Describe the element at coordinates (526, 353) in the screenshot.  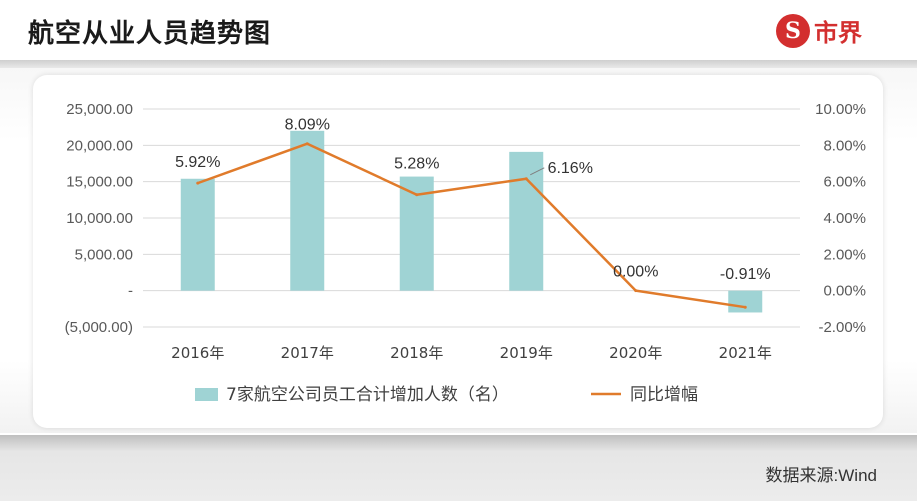
I see `category-label: 2019年` at that location.